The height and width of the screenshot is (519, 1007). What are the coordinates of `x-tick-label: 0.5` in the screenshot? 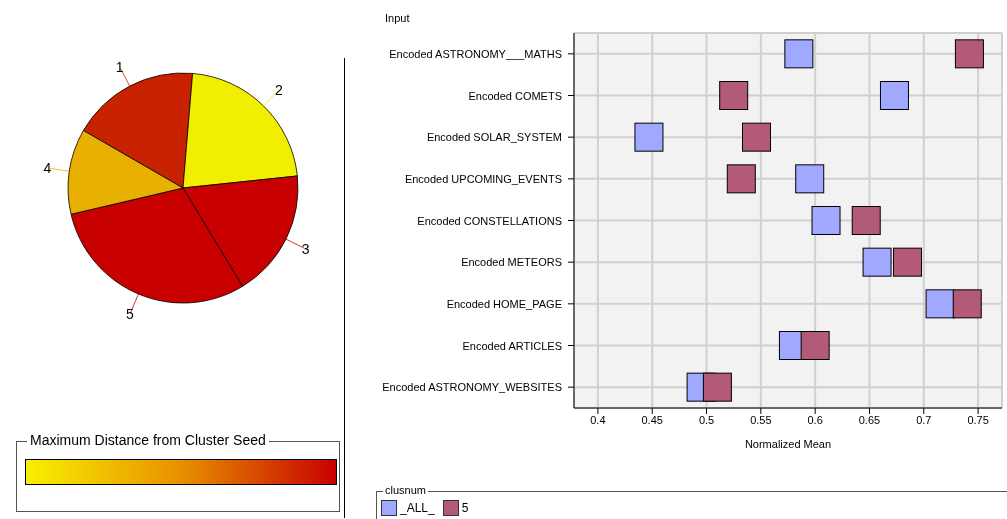 It's located at (706, 419).